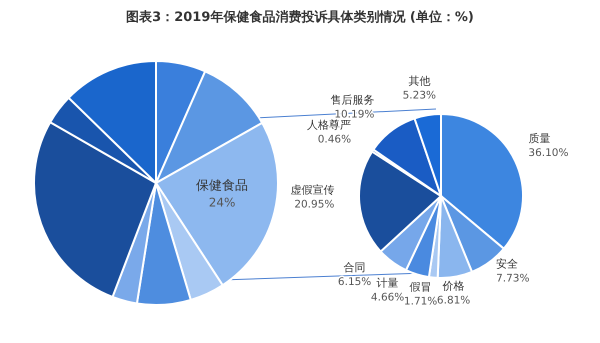 The height and width of the screenshot is (343, 600). I want to click on data-label: 6.15%, so click(355, 282).